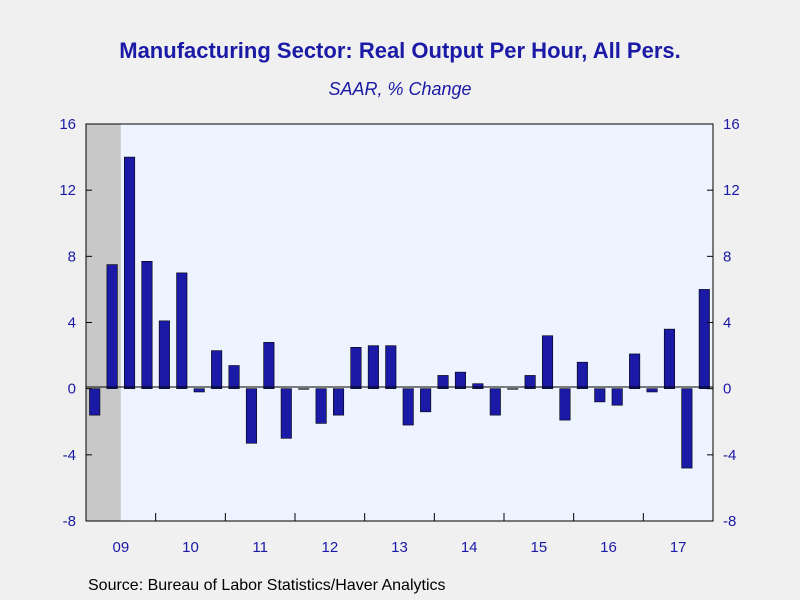 The width and height of the screenshot is (800, 600). What do you see at coordinates (729, 455) in the screenshot?
I see `y-tick-label-right: -4` at bounding box center [729, 455].